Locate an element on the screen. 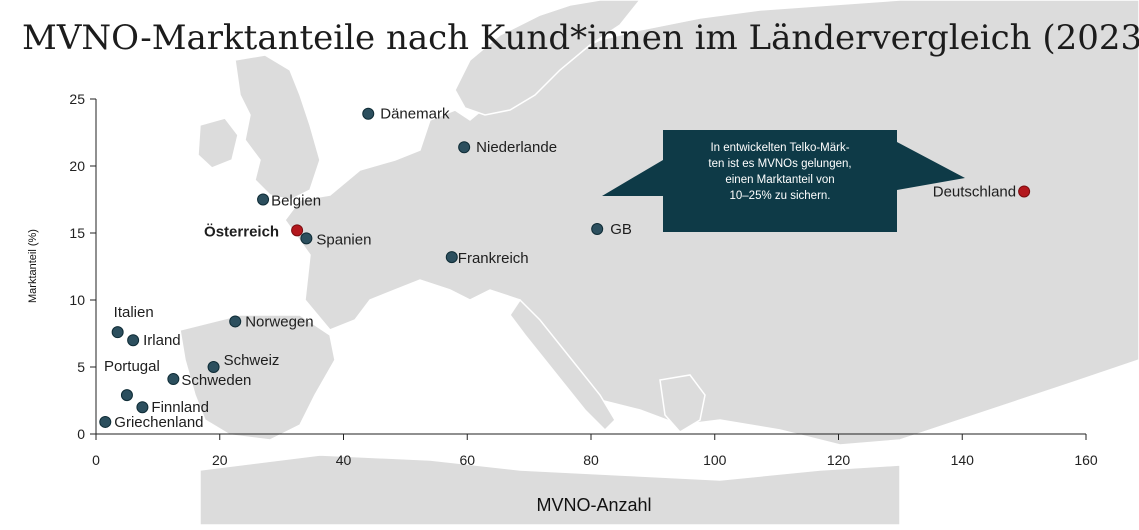 The width and height of the screenshot is (1139, 530). map-britain is located at coordinates (277, 127).